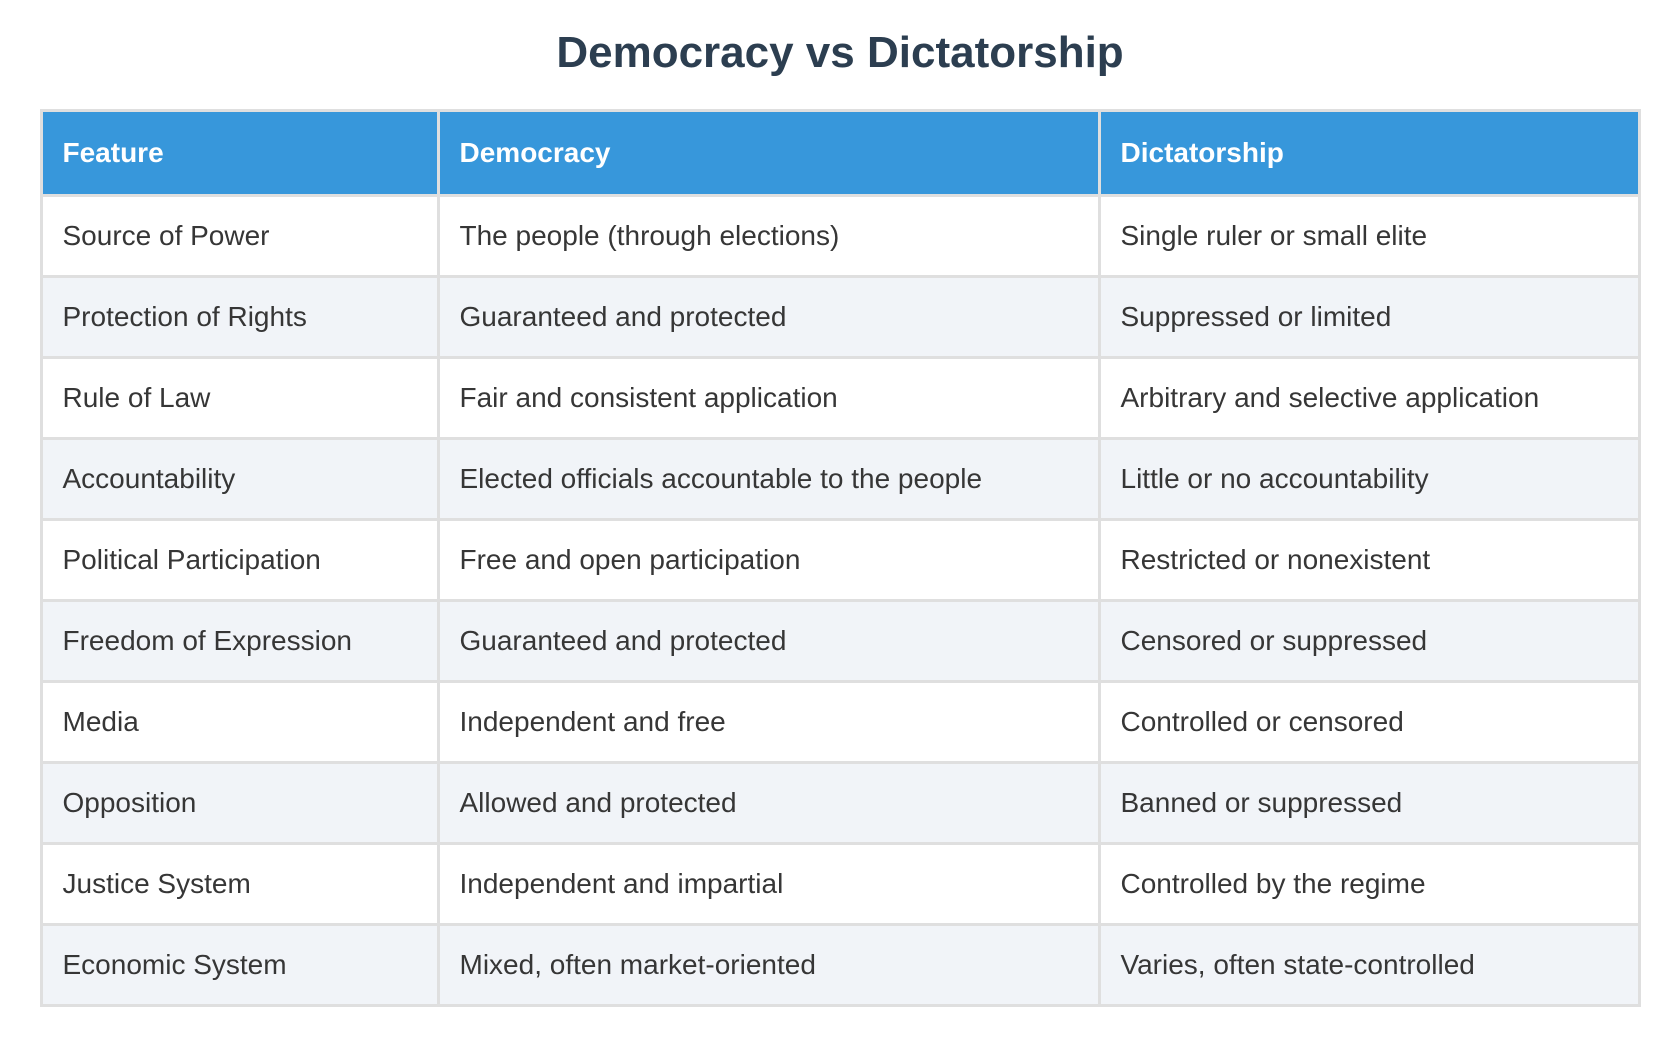 Image resolution: width=1680 pixels, height=1046 pixels. What do you see at coordinates (1369, 152) in the screenshot?
I see `header-dictatorship: Dictatorship` at bounding box center [1369, 152].